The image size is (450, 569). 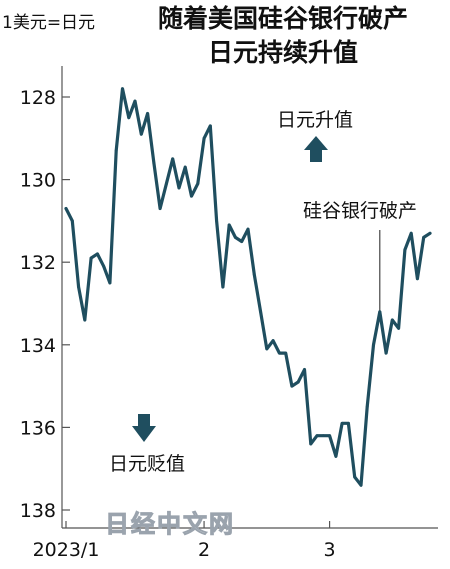 I want to click on watermark-text: 日经中文网, so click(x=170, y=524).